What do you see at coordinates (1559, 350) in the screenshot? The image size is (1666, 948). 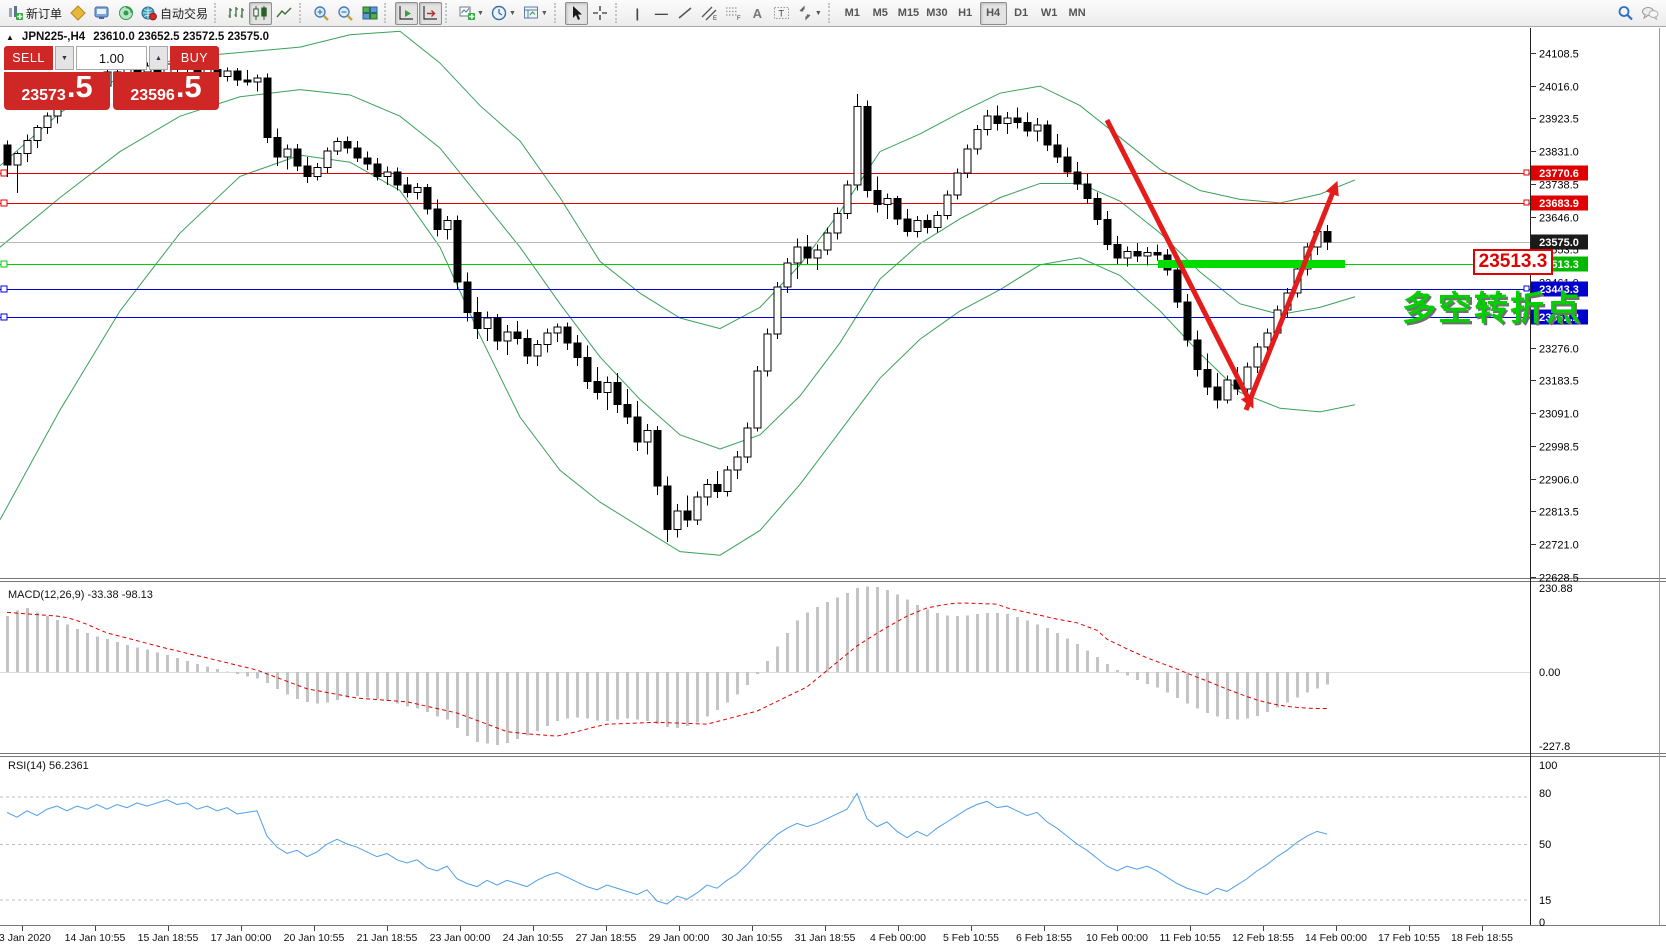 I see `svg-text: 23276.0` at bounding box center [1559, 350].